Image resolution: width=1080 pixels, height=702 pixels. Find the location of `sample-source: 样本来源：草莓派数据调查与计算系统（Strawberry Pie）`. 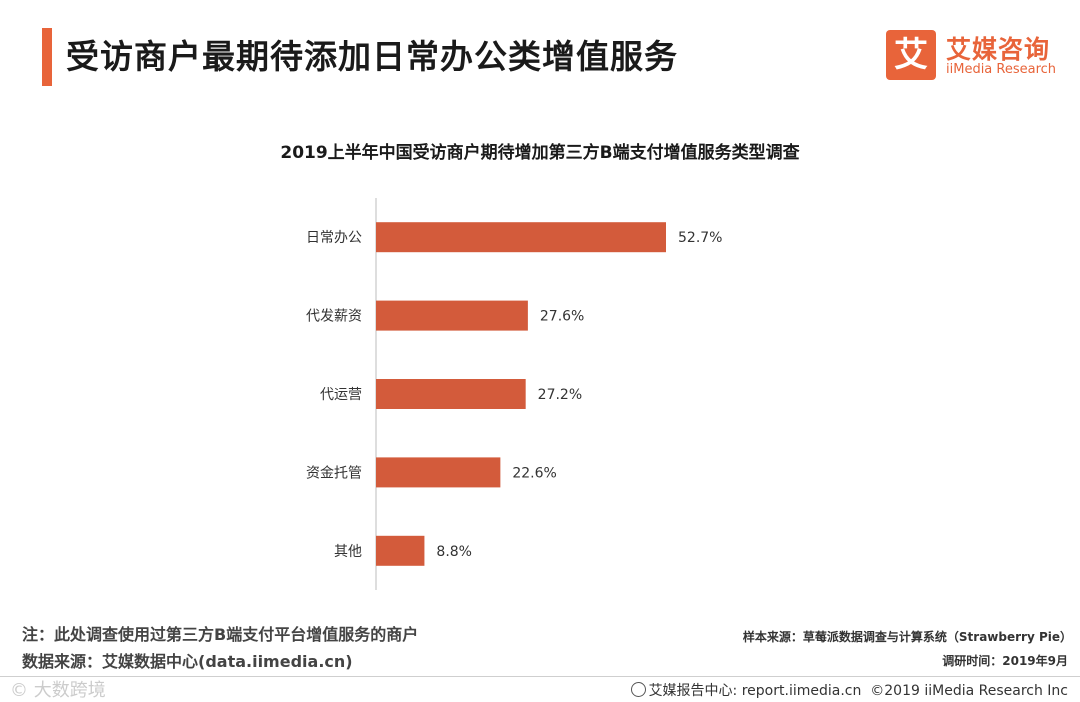

sample-source: 样本来源：草莓派数据调查与计算系统（Strawberry Pie） is located at coordinates (907, 637).